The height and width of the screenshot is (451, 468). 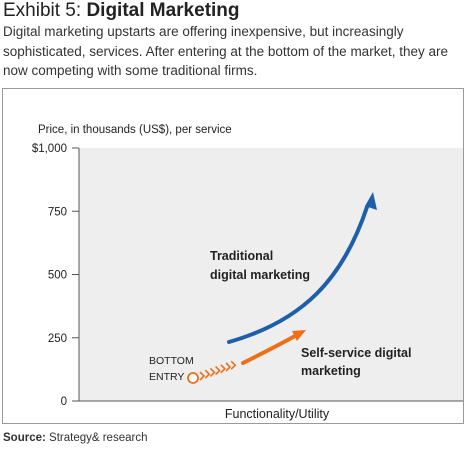 I want to click on x-axis-title: Functionality/Utility, so click(x=277, y=414).